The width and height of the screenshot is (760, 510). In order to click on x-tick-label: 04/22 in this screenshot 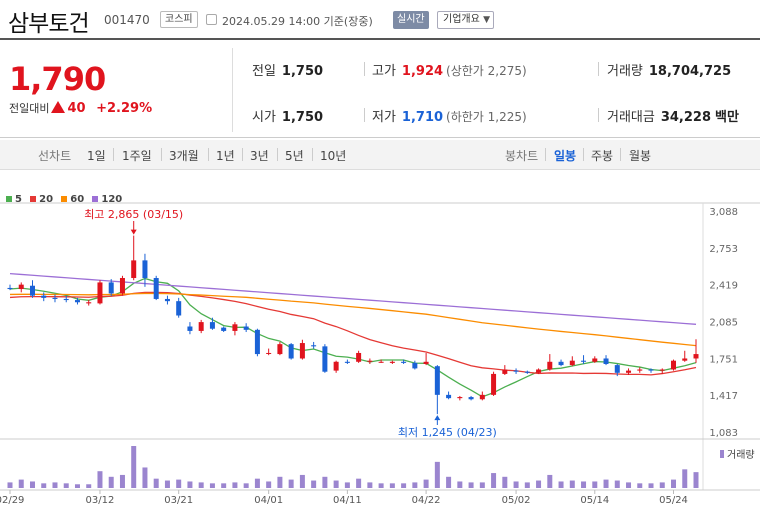, I will do `click(426, 500)`.